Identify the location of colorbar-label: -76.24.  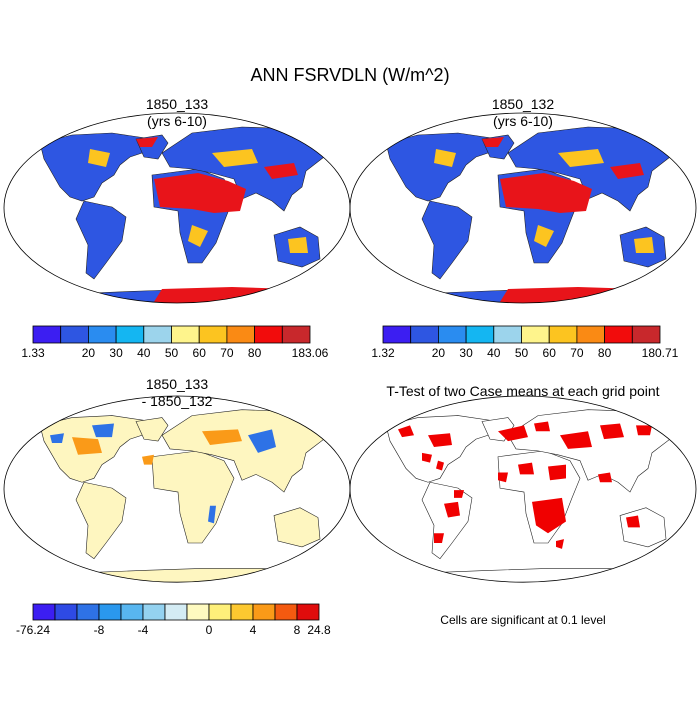
(33, 630).